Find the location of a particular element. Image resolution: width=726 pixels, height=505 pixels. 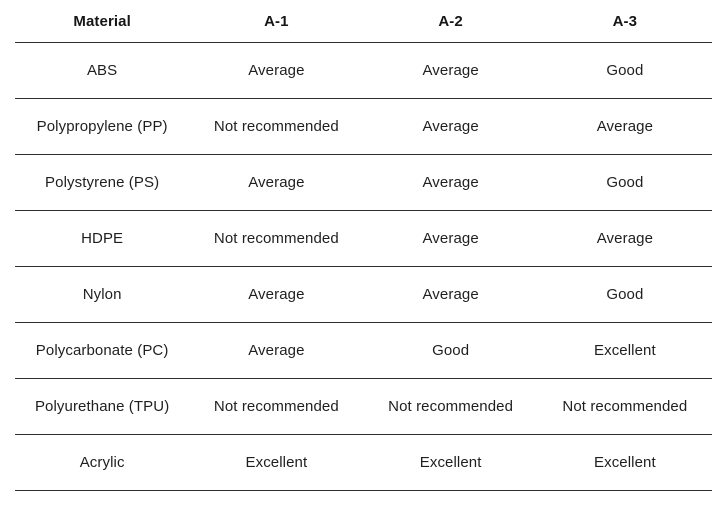

table-header: Material A-1 A-2 A-3 is located at coordinates (363, 21).